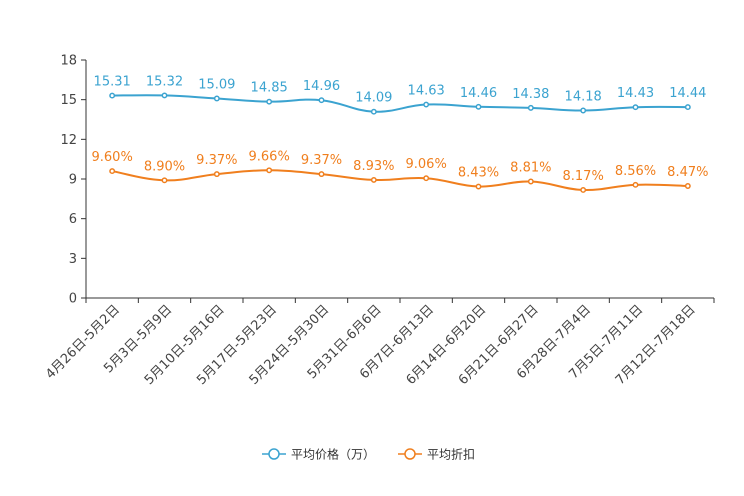  What do you see at coordinates (426, 91) in the screenshot?
I see `data-label: 14.63` at bounding box center [426, 91].